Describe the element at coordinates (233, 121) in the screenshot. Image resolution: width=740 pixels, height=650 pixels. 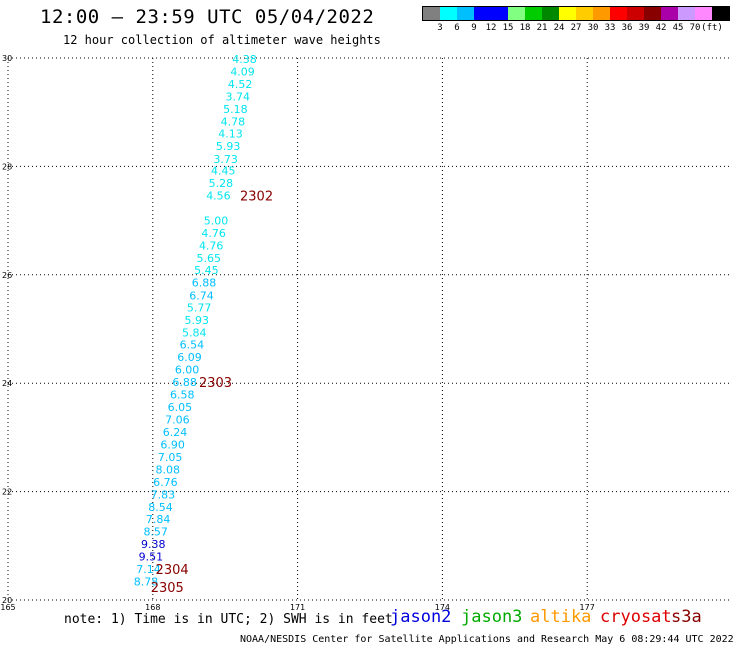
I see `wave-height-point: 4.78` at that location.